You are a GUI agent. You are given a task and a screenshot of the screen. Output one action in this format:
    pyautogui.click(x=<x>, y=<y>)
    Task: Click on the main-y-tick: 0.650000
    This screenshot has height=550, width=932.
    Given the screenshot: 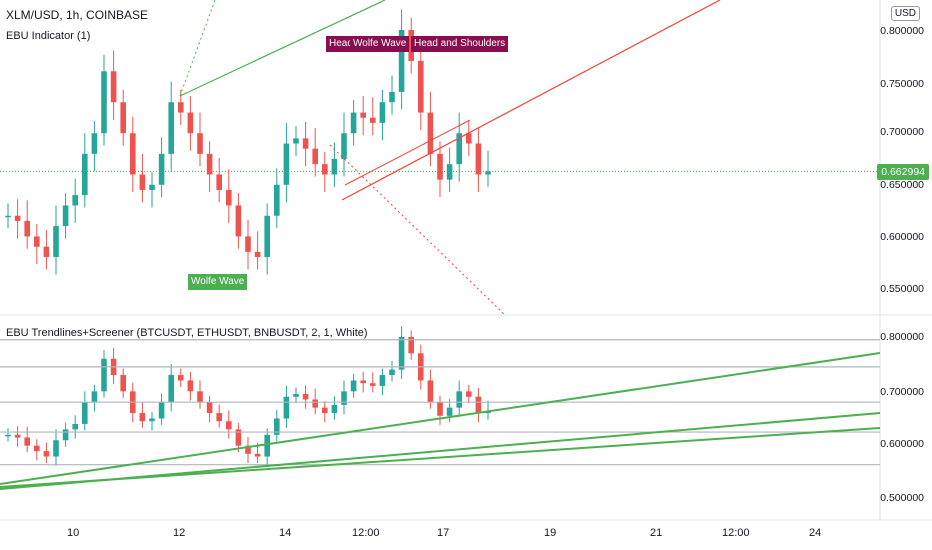 What is the action you would take?
    pyautogui.click(x=902, y=185)
    